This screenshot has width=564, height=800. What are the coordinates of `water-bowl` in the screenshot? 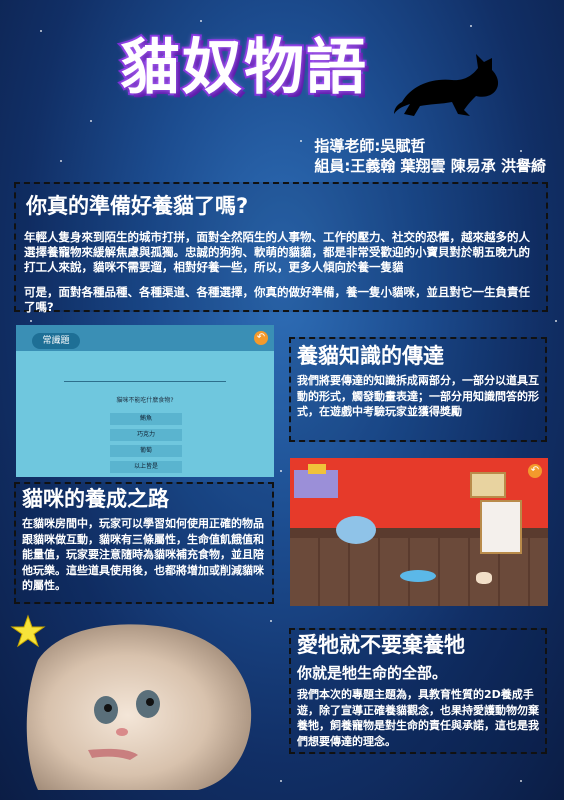 It's located at (418, 576).